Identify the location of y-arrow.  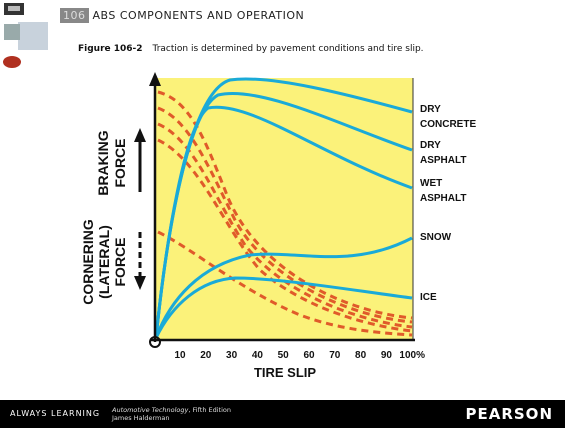
(155, 79).